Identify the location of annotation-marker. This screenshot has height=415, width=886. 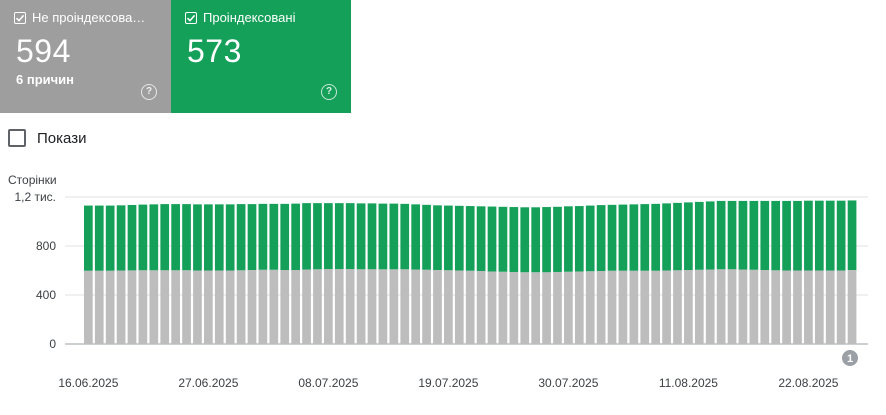
(850, 358).